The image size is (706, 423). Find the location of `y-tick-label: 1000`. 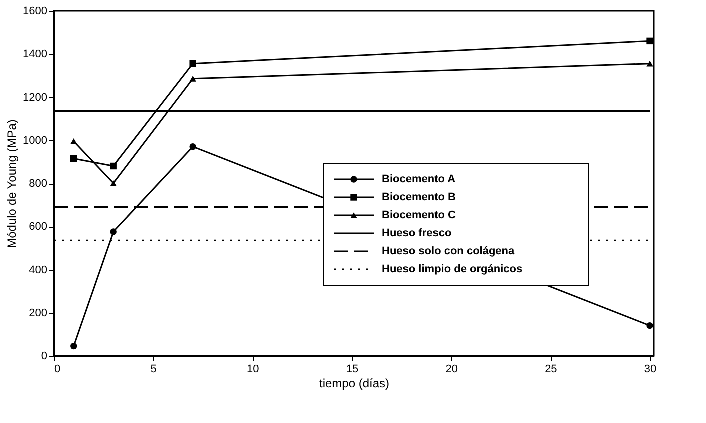

y-tick-label: 1000 is located at coordinates (35, 140).